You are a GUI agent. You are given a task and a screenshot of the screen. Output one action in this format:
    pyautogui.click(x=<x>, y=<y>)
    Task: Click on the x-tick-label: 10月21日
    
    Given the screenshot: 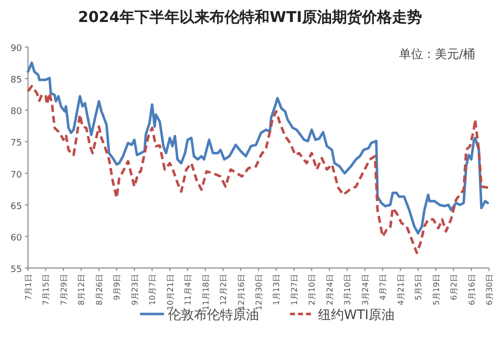 What is the action you would take?
    pyautogui.click(x=170, y=292)
    